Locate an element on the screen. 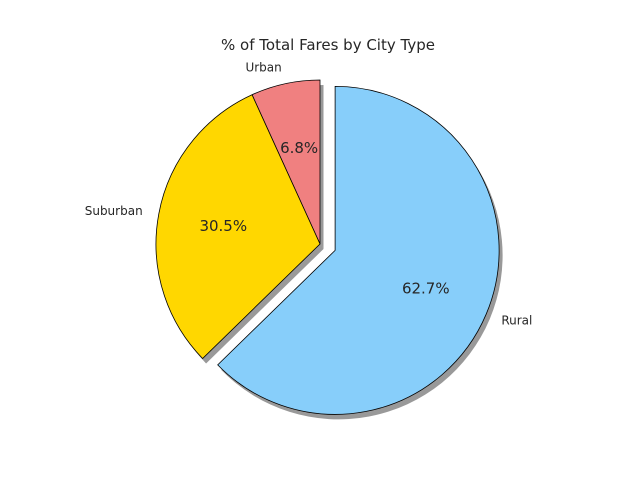 This screenshot has height=480, width=640. chart-title: % of Total Fares by City Type is located at coordinates (328, 45).